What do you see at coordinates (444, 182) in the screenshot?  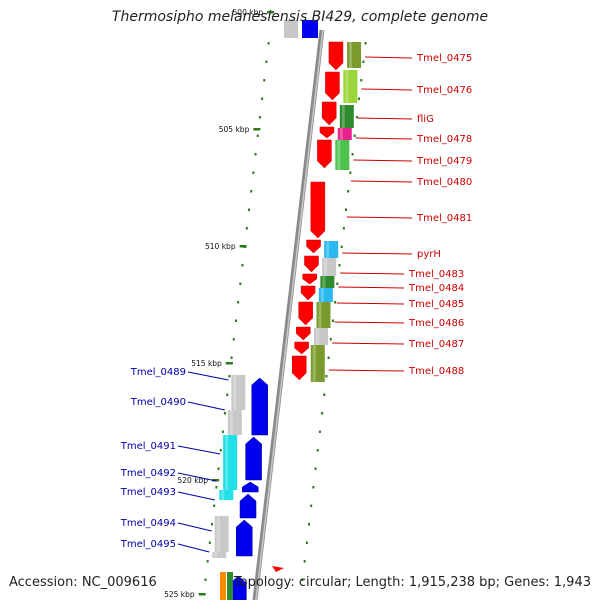 I see `gene-label: Tmel_0480` at bounding box center [444, 182].